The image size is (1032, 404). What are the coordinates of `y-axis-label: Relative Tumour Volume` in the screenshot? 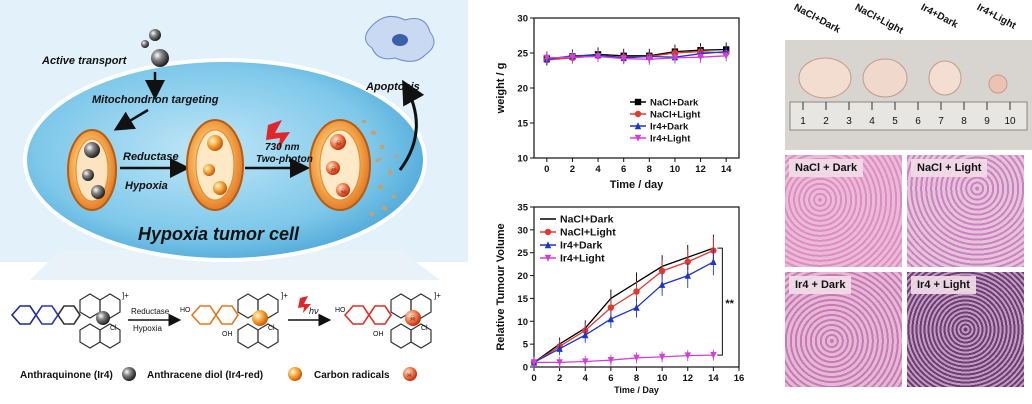 It's located at (501, 286).